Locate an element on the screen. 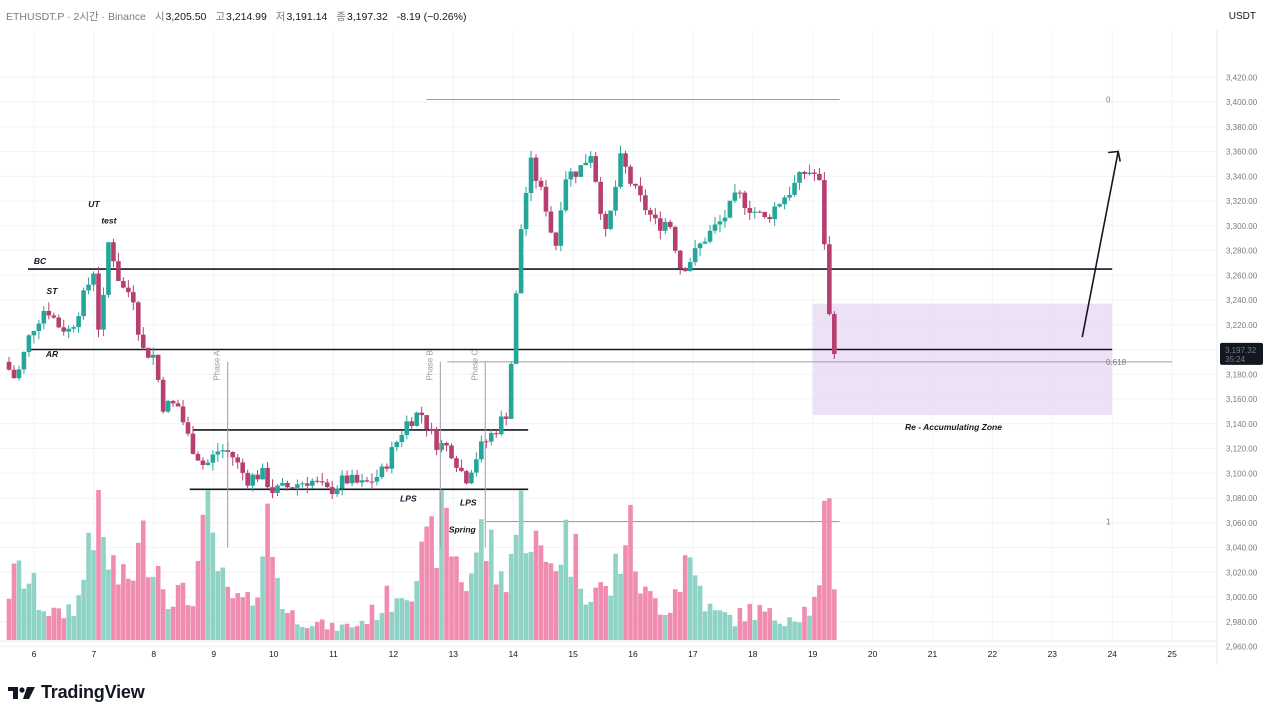 The width and height of the screenshot is (1276, 716). price-tick-label: 3,140.00 is located at coordinates (1242, 424).